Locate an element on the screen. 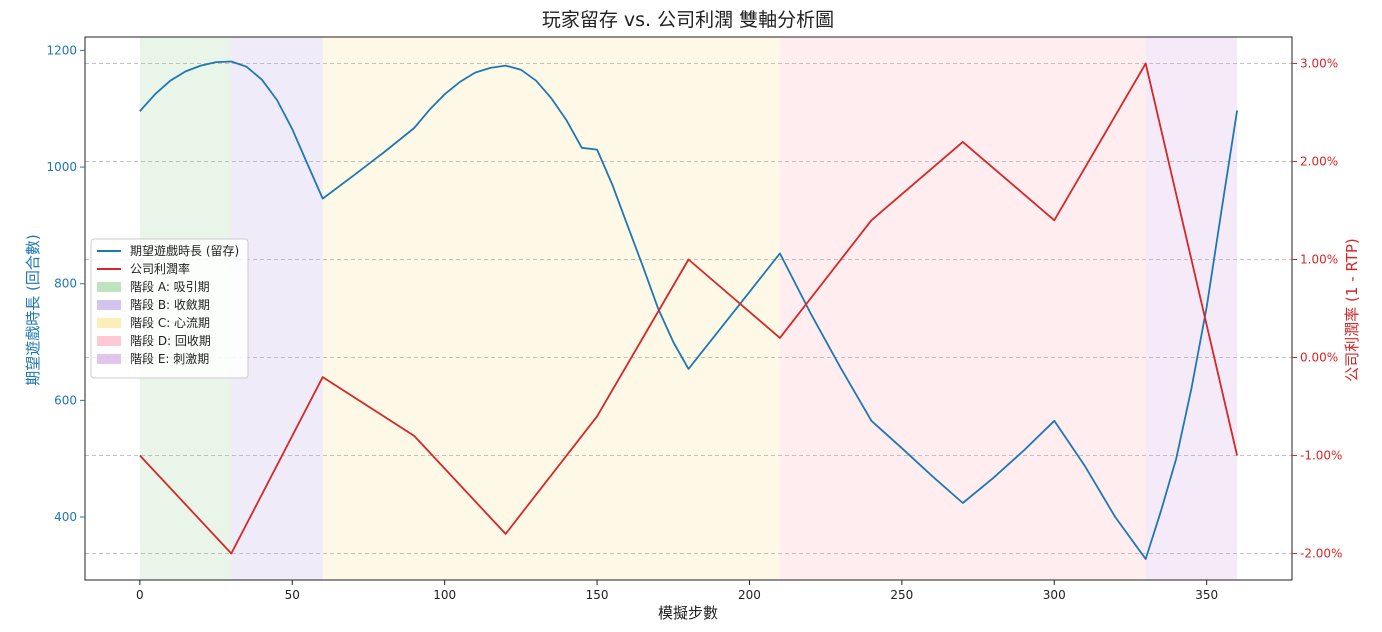  x-tick-label-7: 350 is located at coordinates (1206, 595).